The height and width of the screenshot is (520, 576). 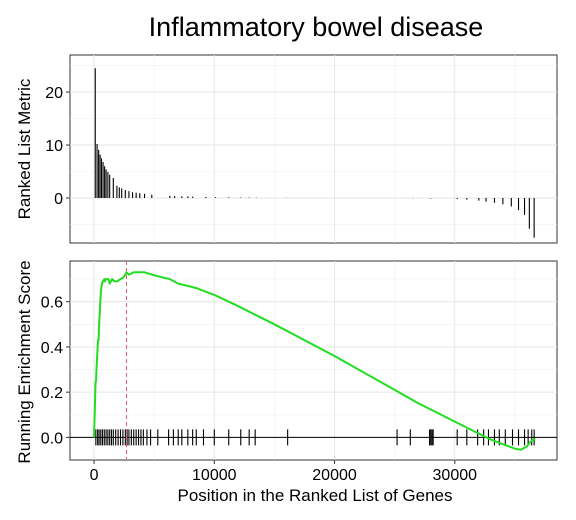 I want to click on y-tick-label: 0, so click(x=58, y=199).